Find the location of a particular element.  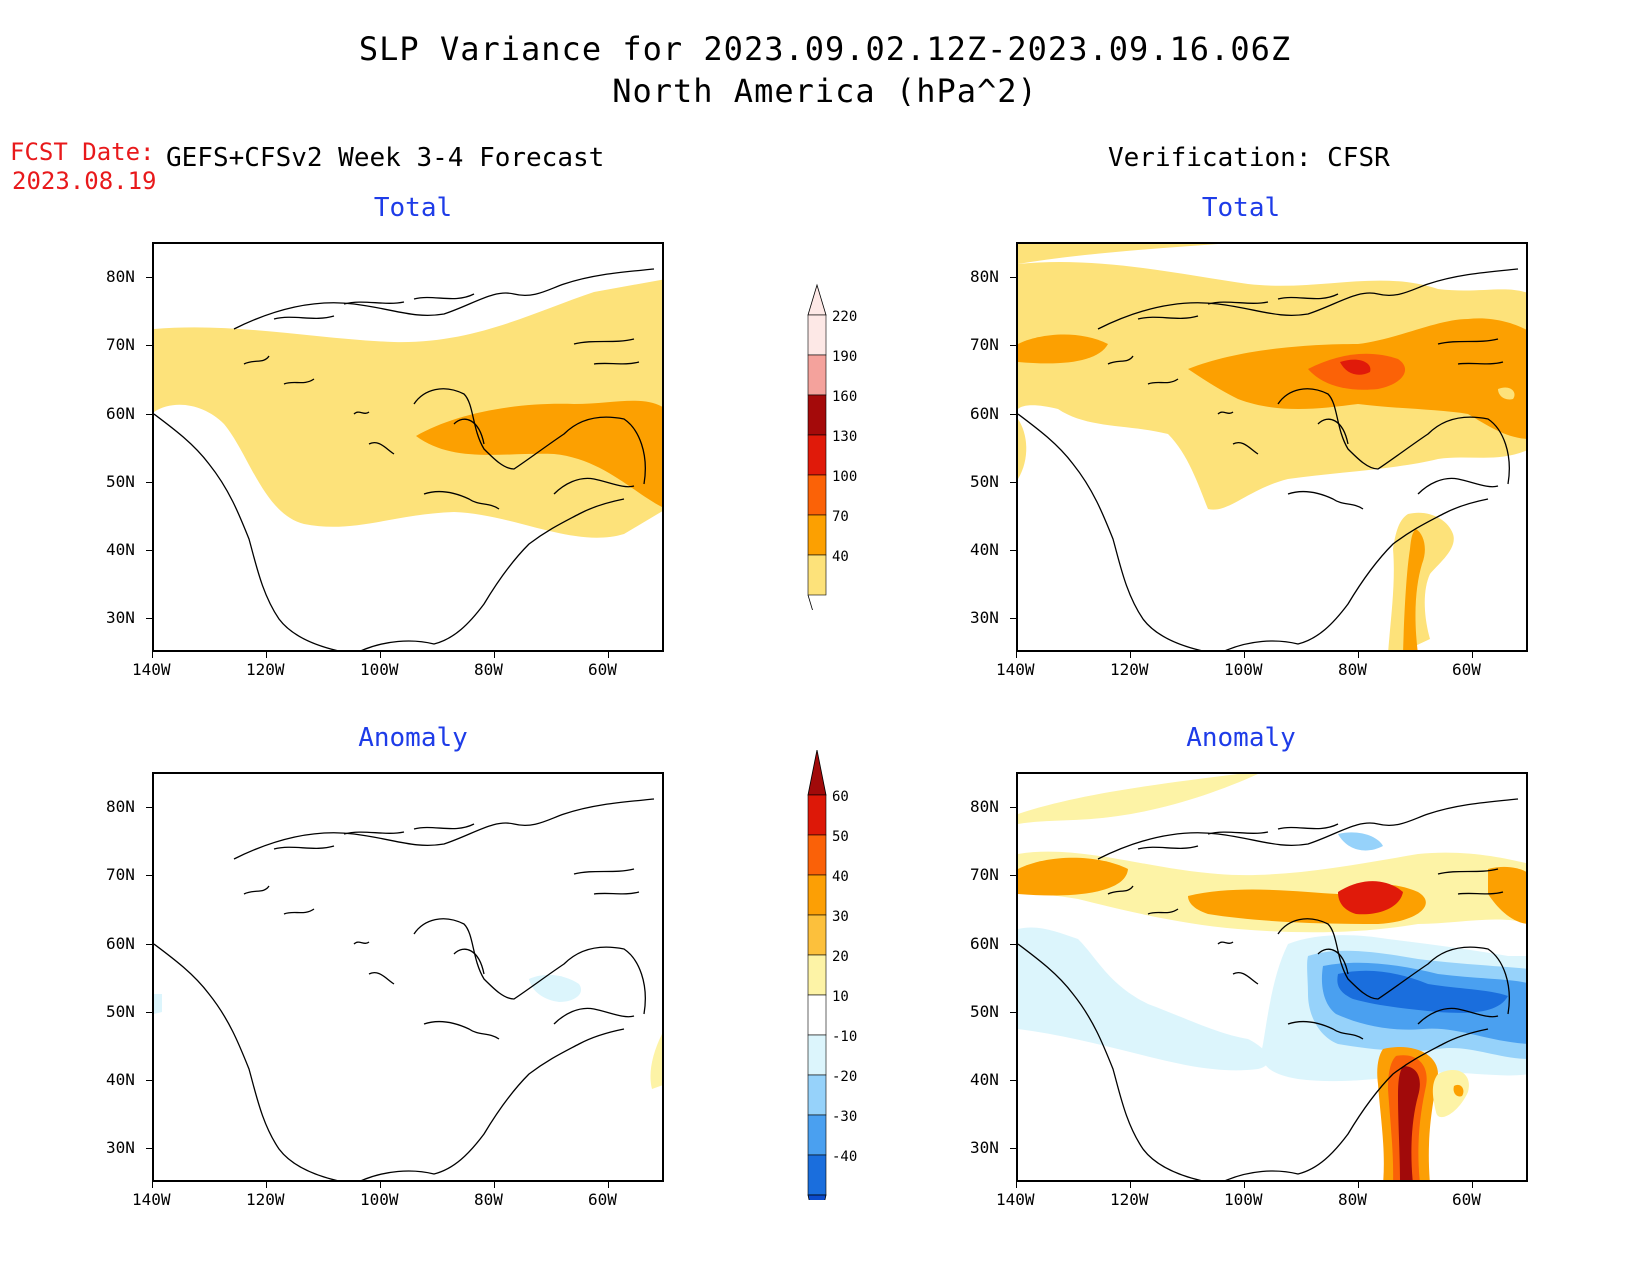

map-forecast-anomaly is located at coordinates (408, 977).